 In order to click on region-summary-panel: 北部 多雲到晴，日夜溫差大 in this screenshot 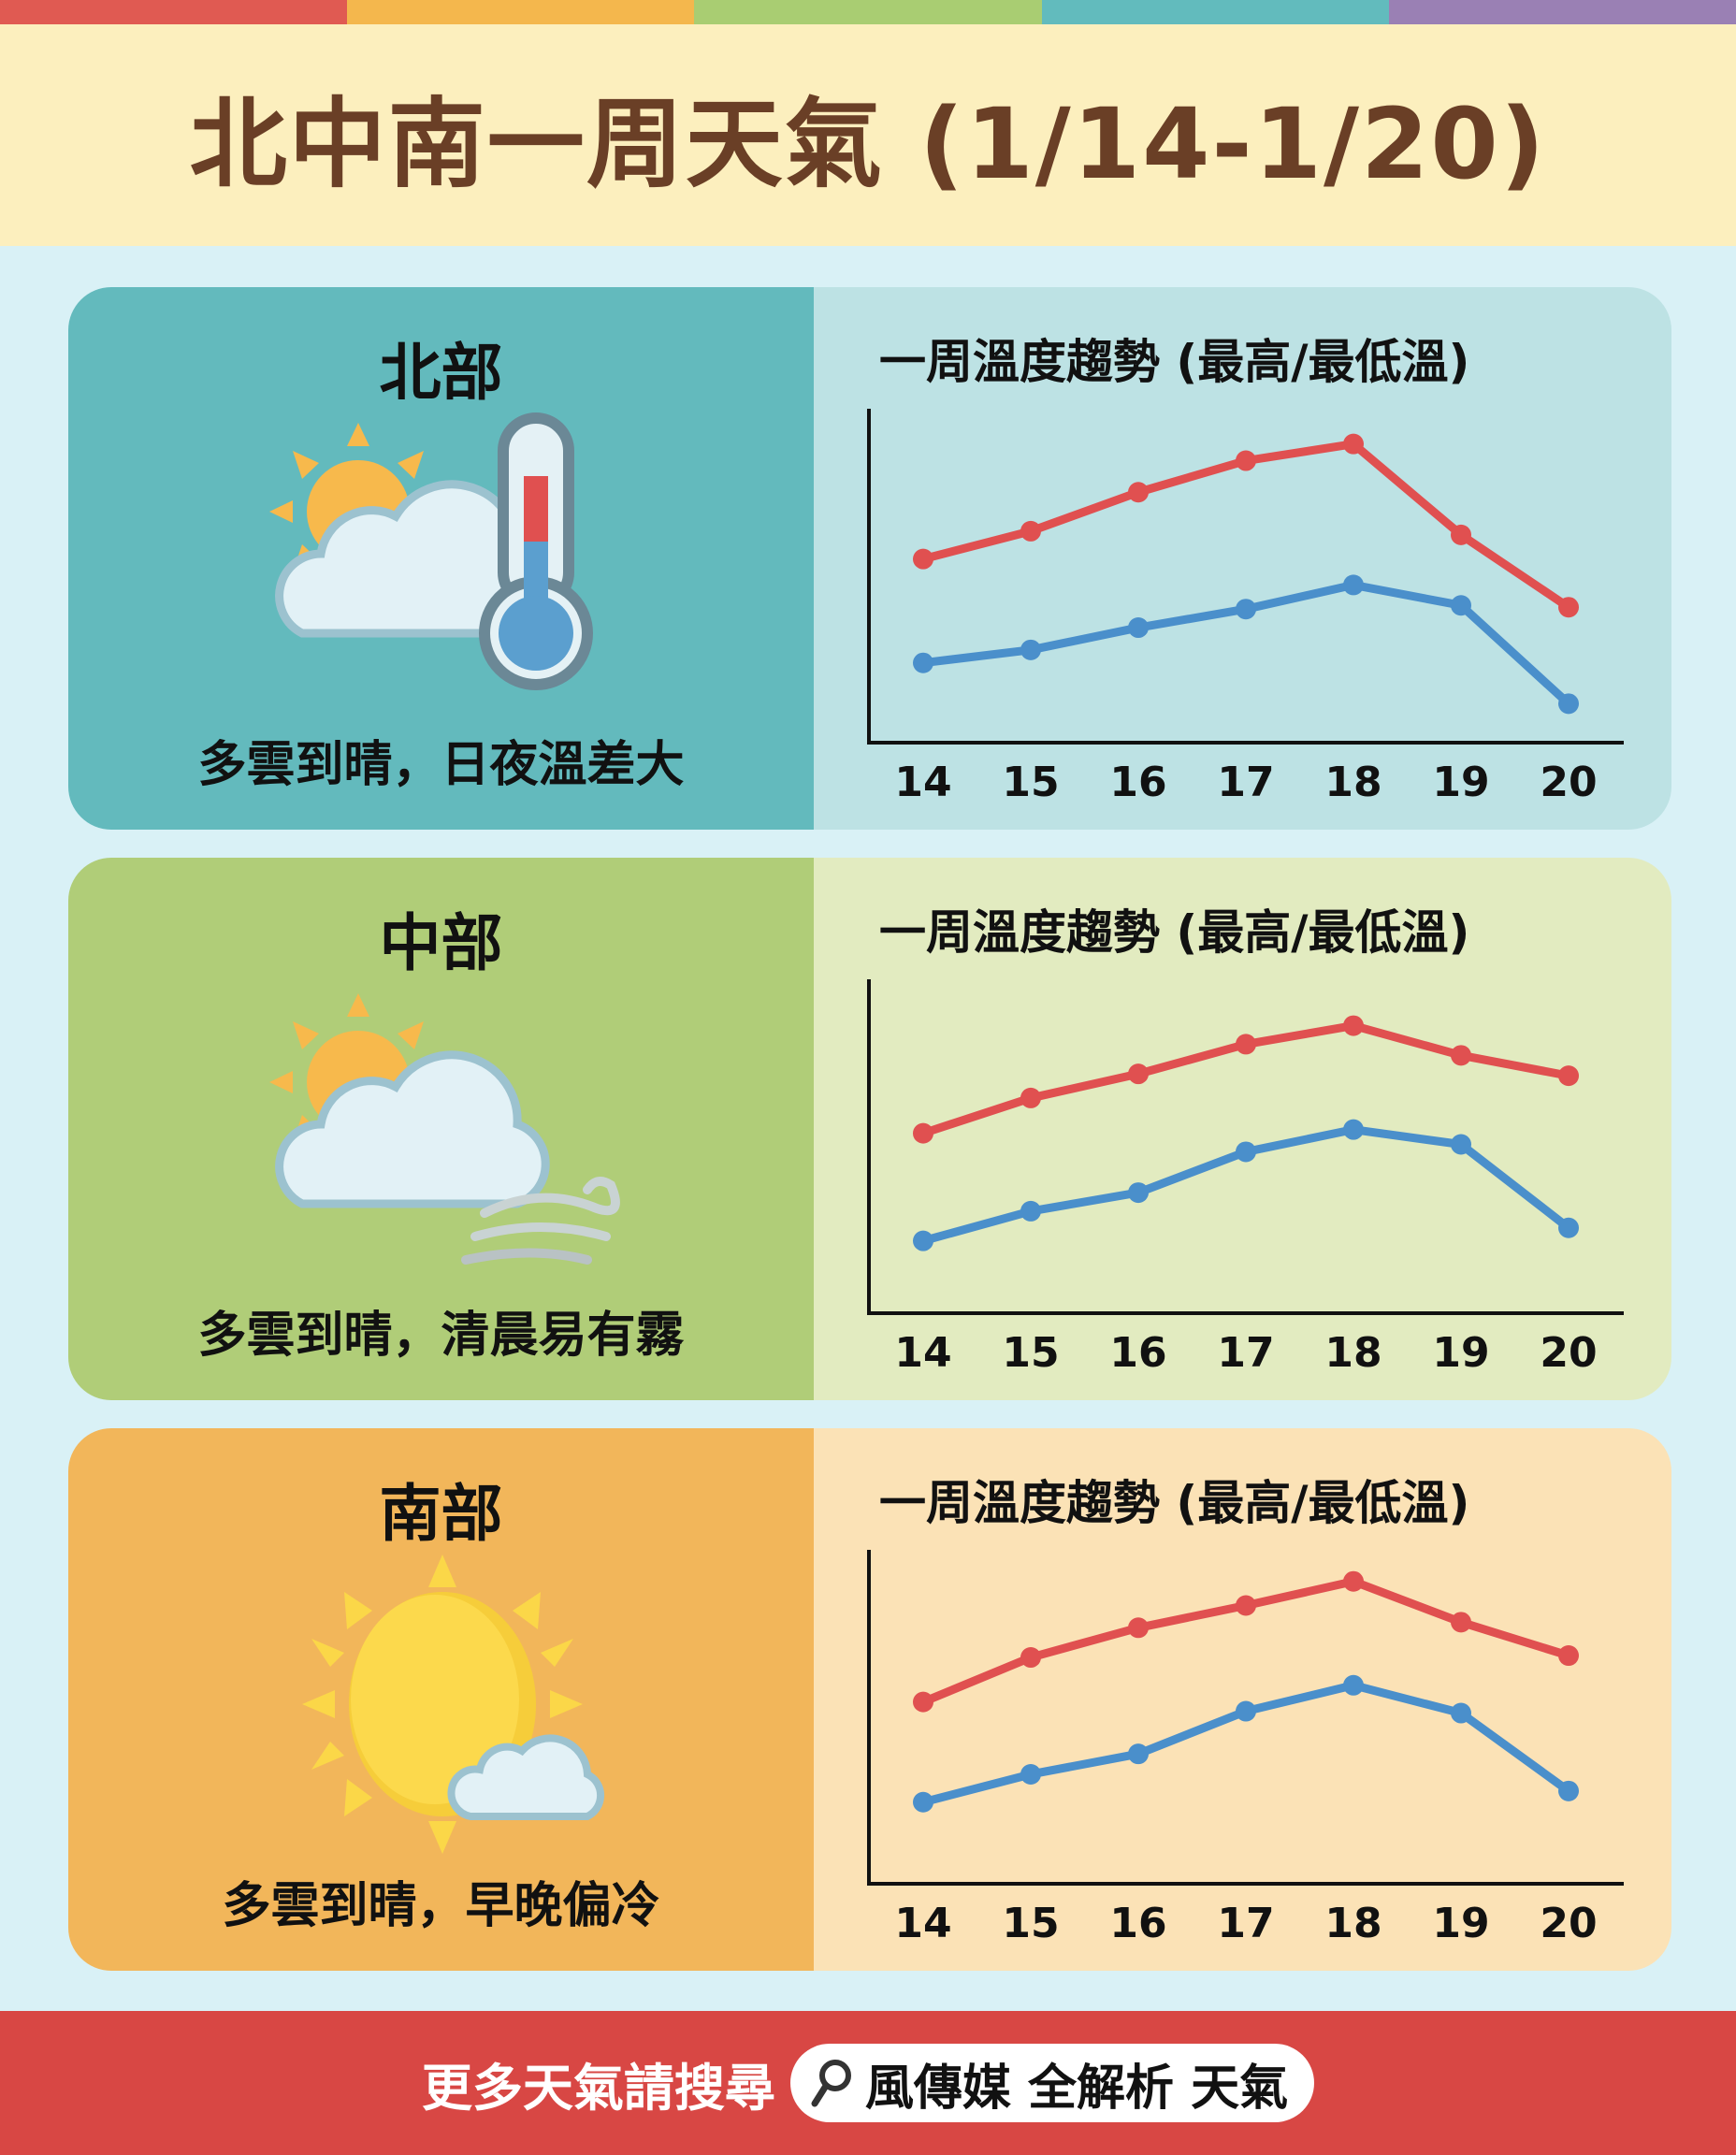, I will do `click(441, 559)`.